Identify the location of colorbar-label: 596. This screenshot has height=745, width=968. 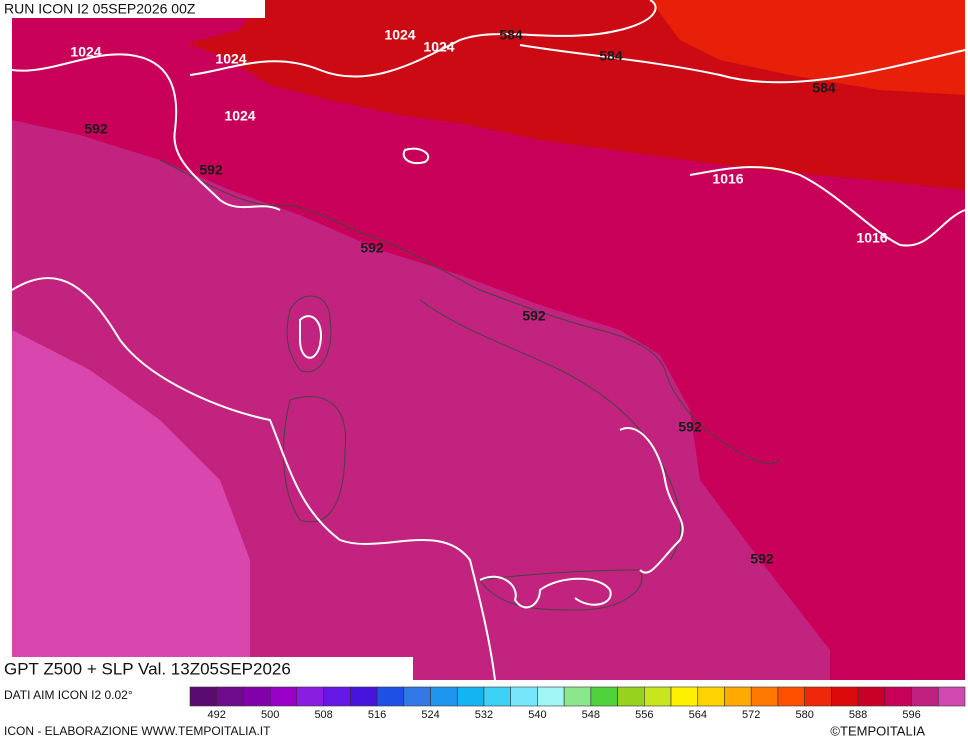
(911, 715).